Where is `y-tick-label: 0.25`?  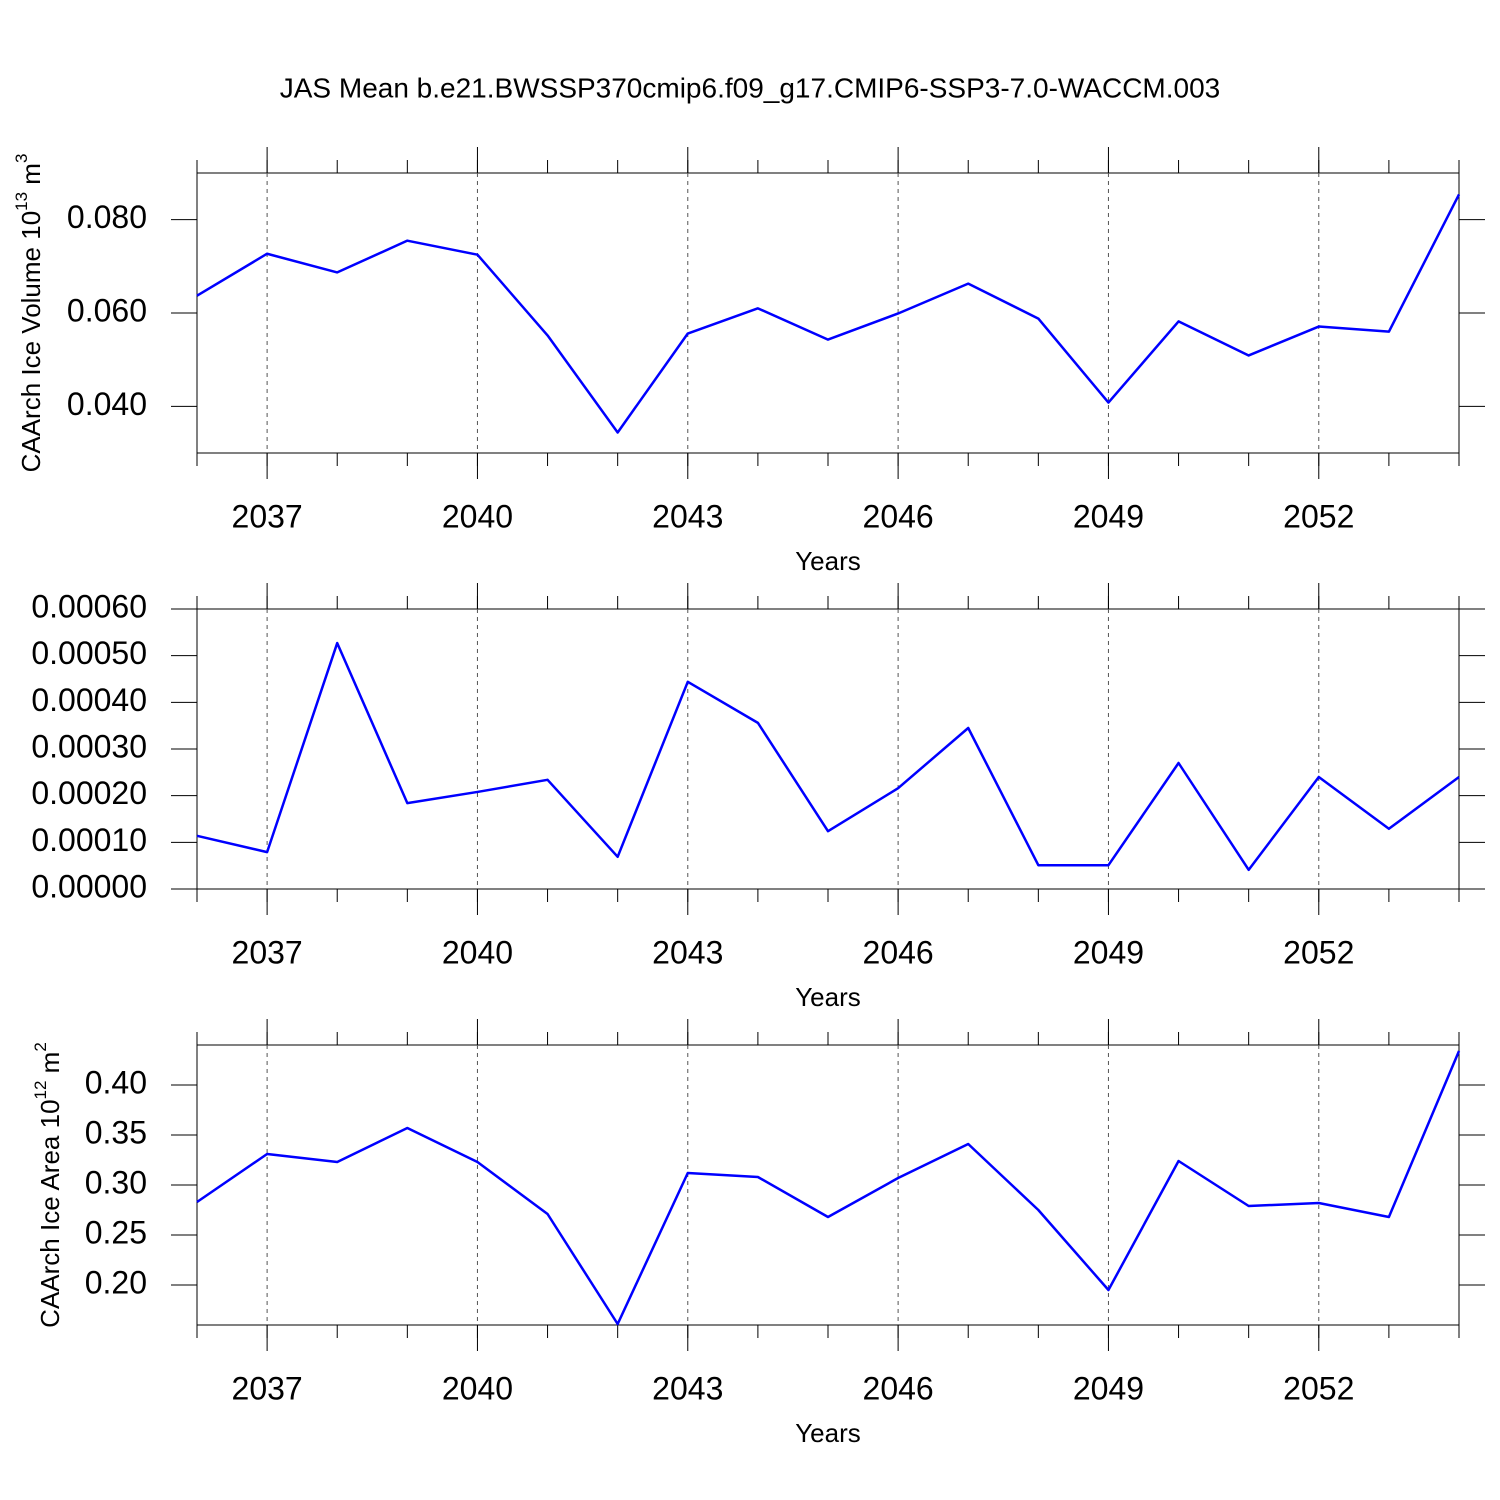
y-tick-label: 0.25 is located at coordinates (116, 1232).